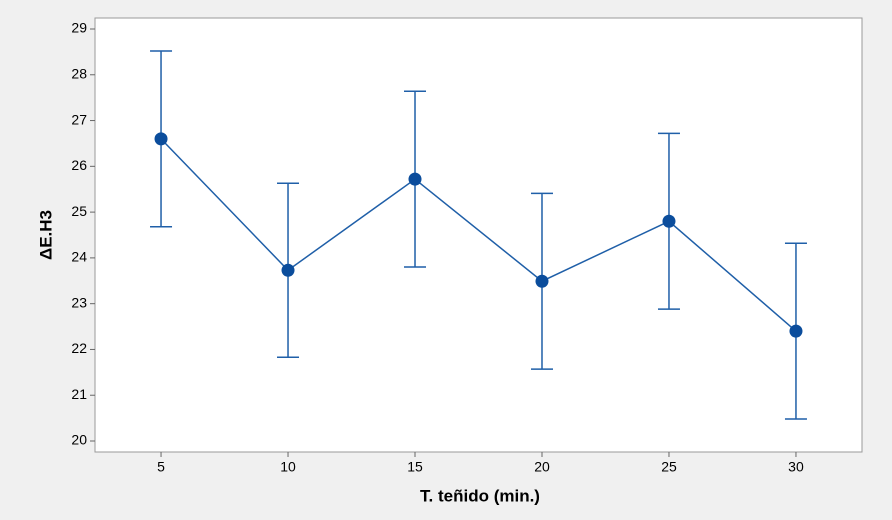  What do you see at coordinates (79, 348) in the screenshot?
I see `y-tick-label: 22` at bounding box center [79, 348].